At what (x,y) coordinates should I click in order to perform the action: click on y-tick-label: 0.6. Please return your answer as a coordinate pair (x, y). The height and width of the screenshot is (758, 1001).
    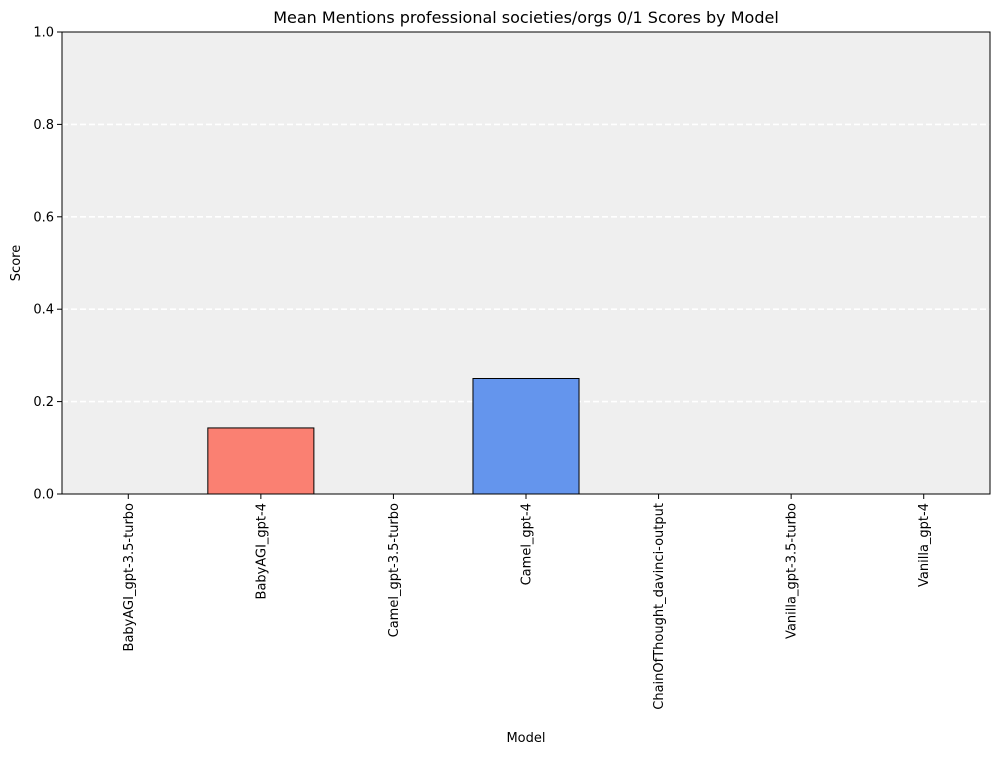
    Looking at the image, I should click on (43, 217).